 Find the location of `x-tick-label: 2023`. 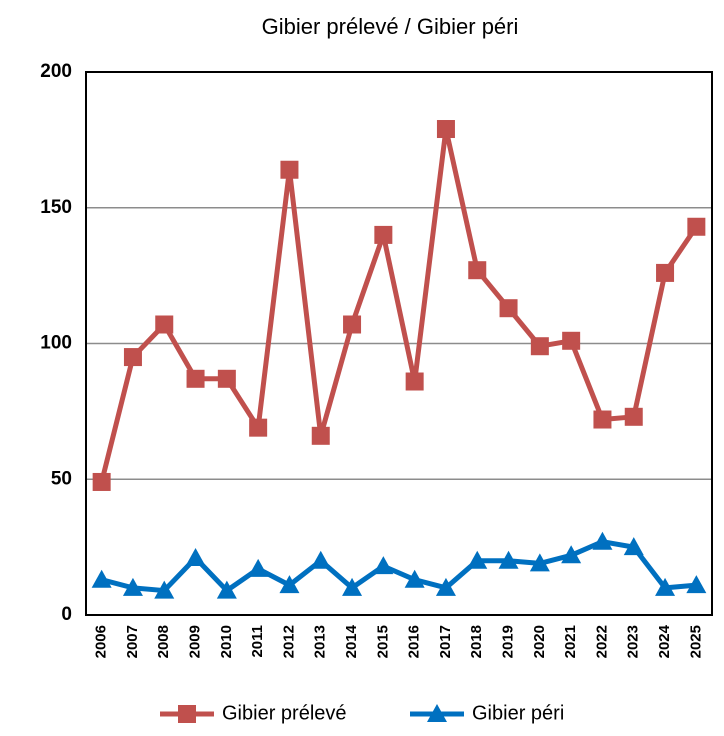

x-tick-label: 2023 is located at coordinates (633, 641).